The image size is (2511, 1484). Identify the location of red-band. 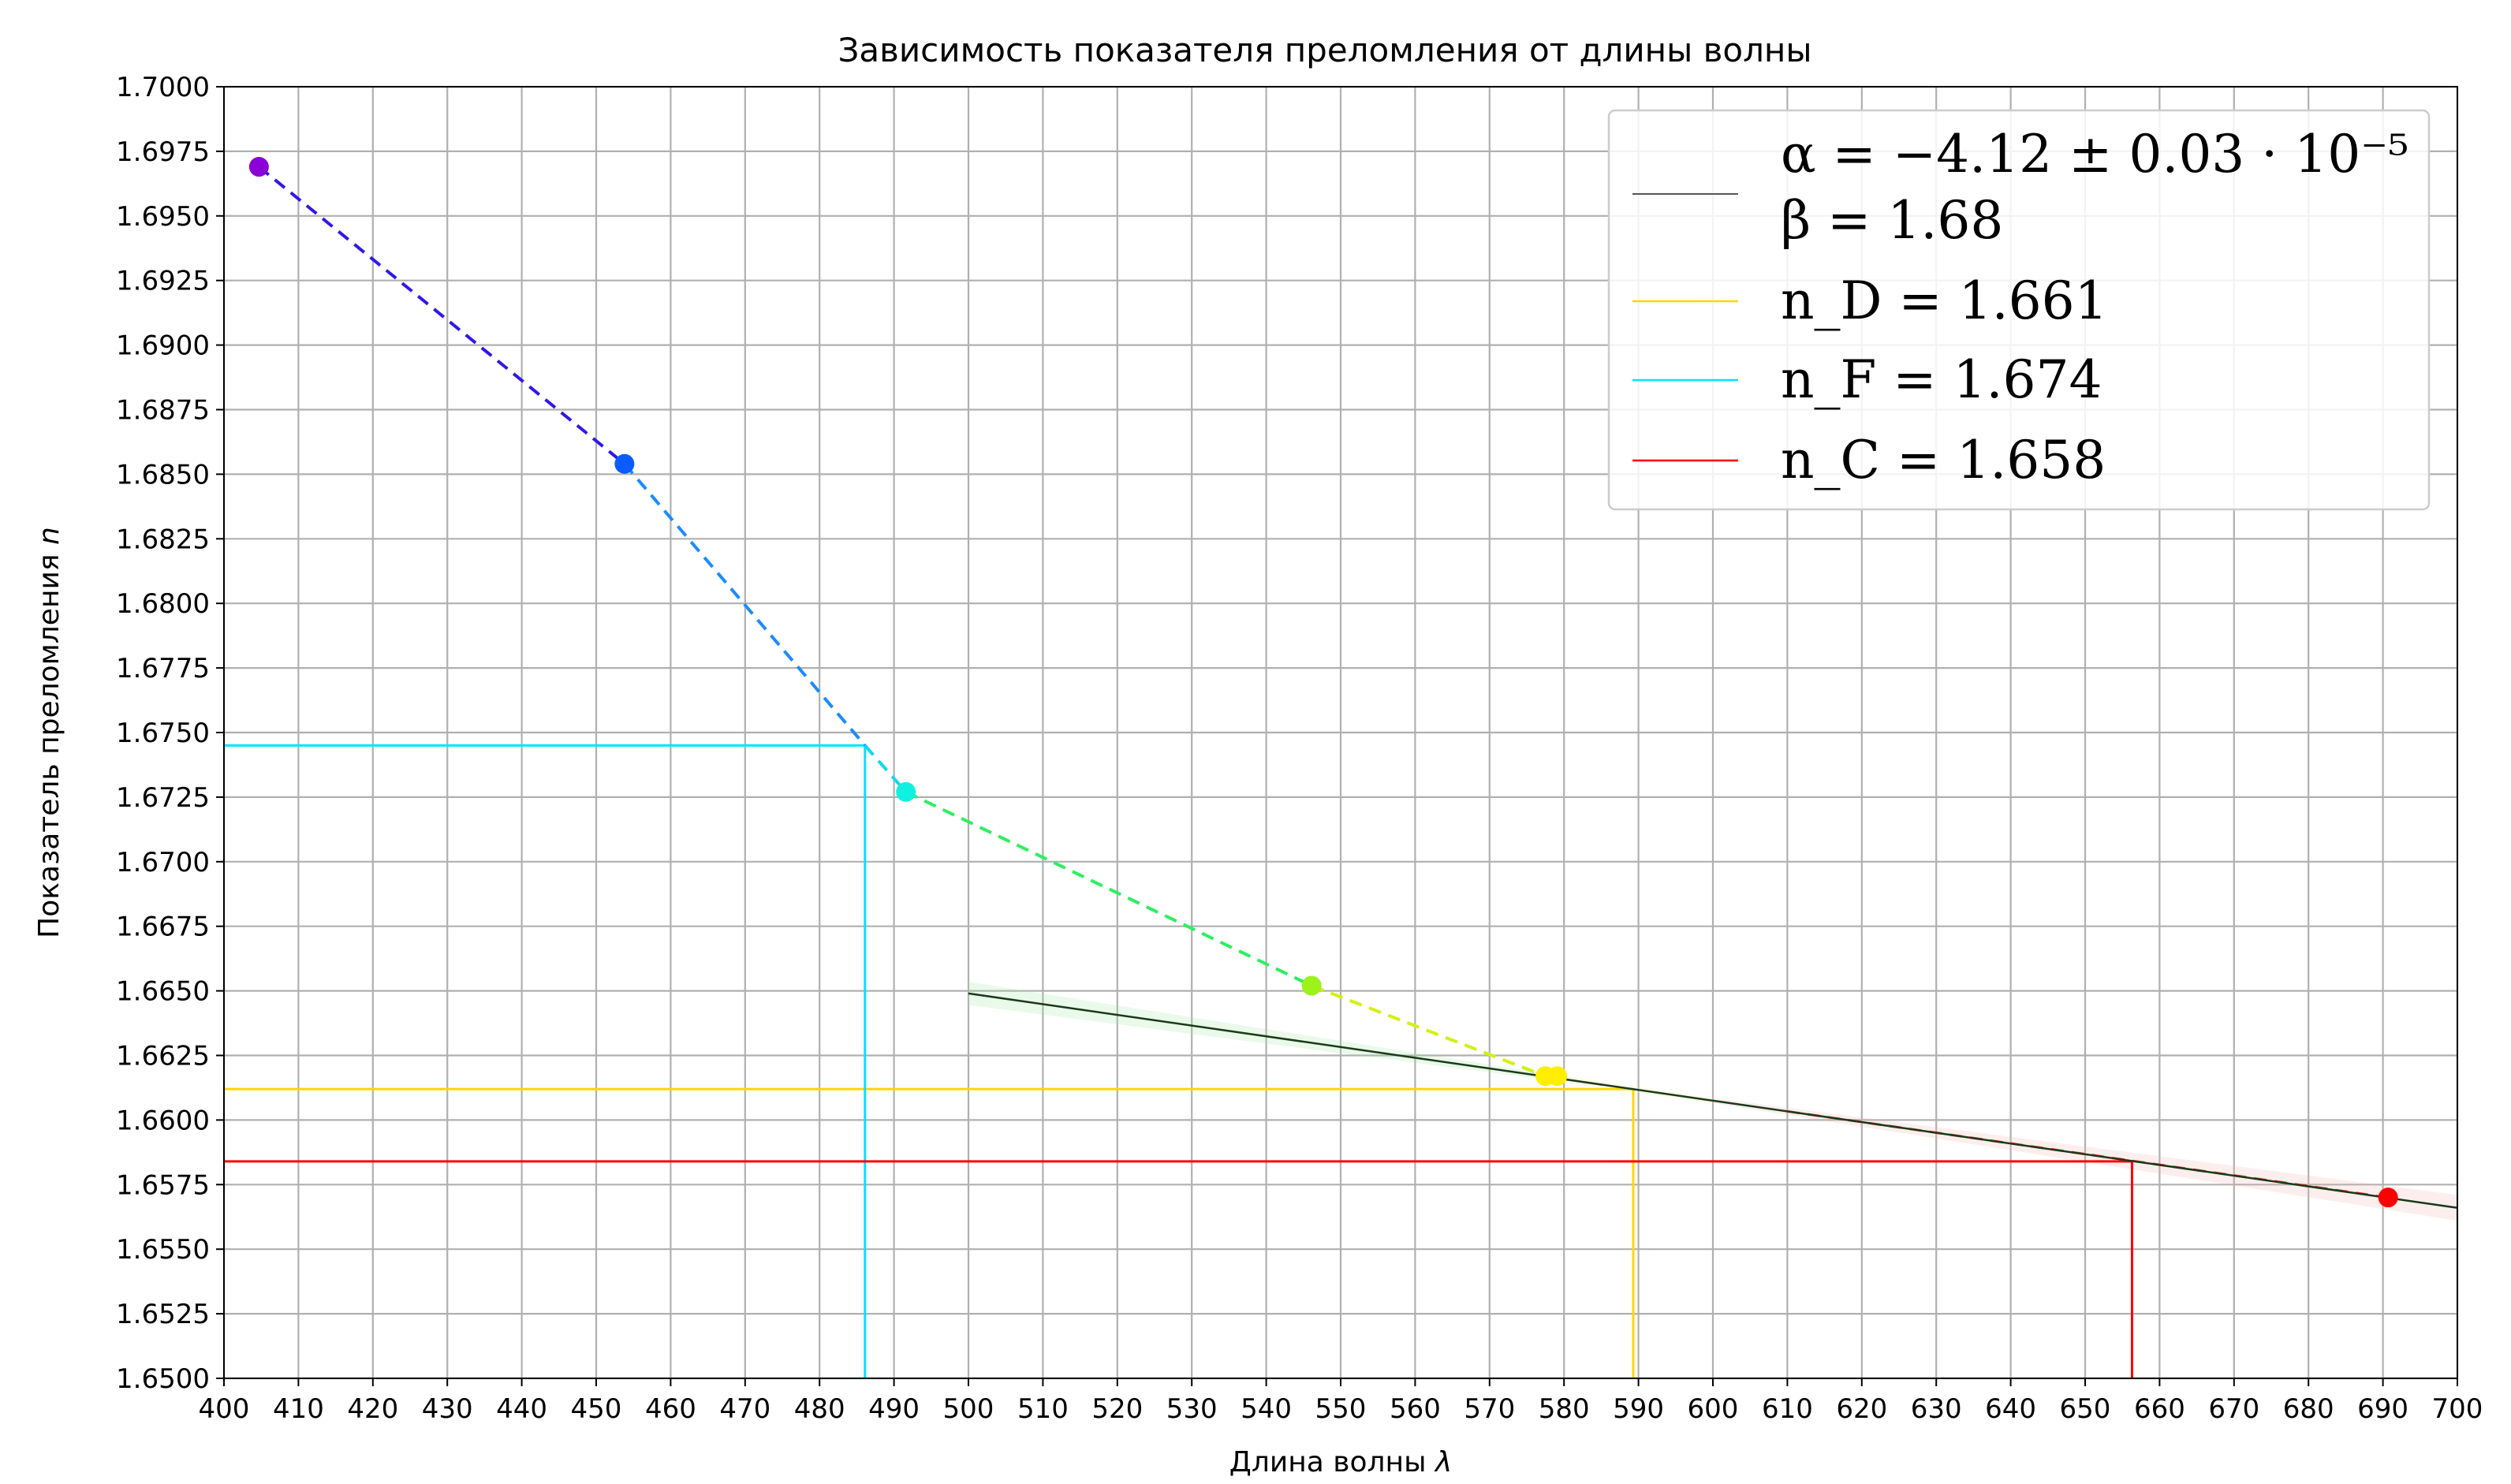
(2085, 1159).